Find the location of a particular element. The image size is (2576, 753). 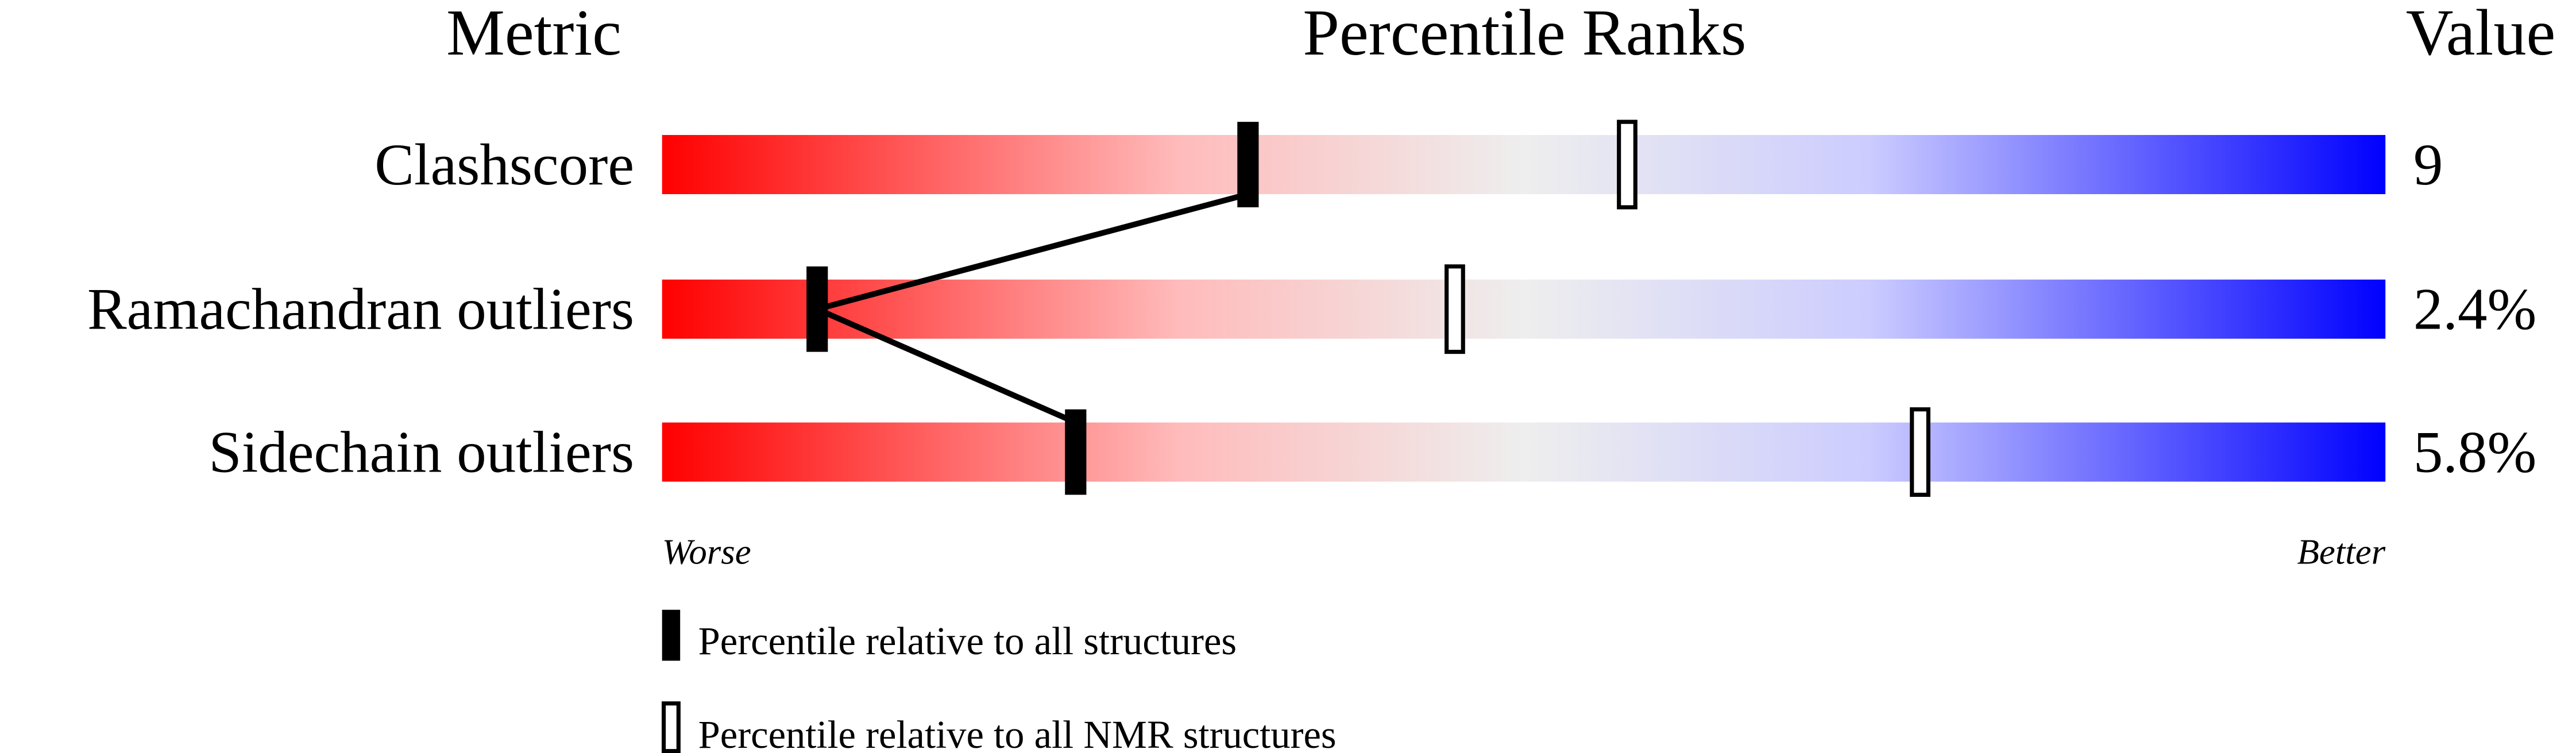

metric-label: Clashscore is located at coordinates (504, 165).